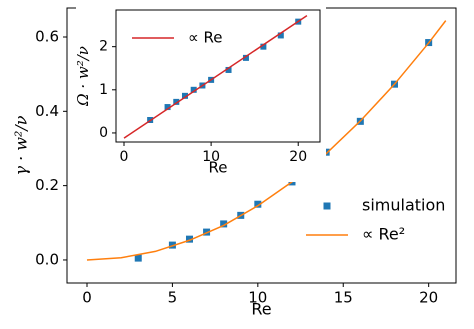 This screenshot has height=329, width=474. What do you see at coordinates (403, 205) in the screenshot?
I see `legend-label: simulation` at bounding box center [403, 205].